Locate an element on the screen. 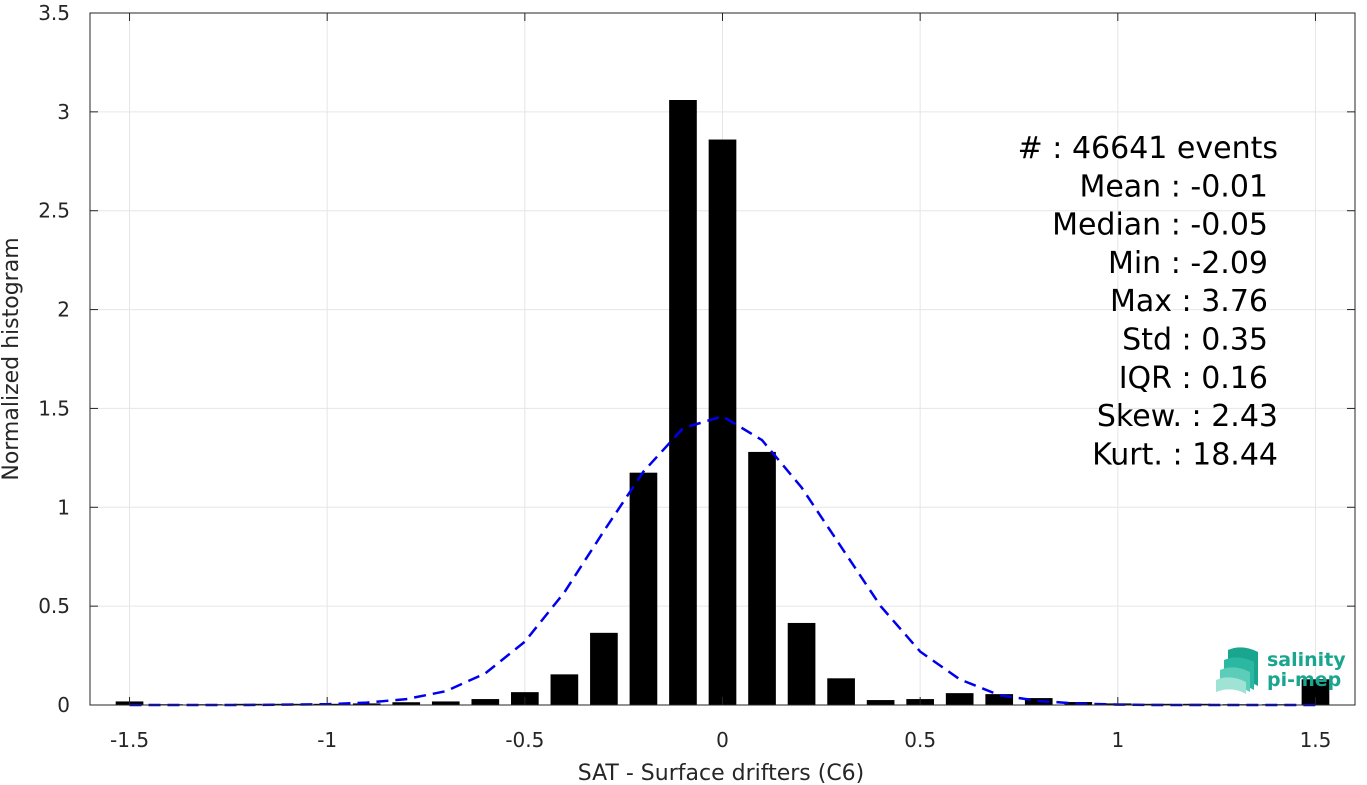  x-tick-label: 0 is located at coordinates (722, 740).